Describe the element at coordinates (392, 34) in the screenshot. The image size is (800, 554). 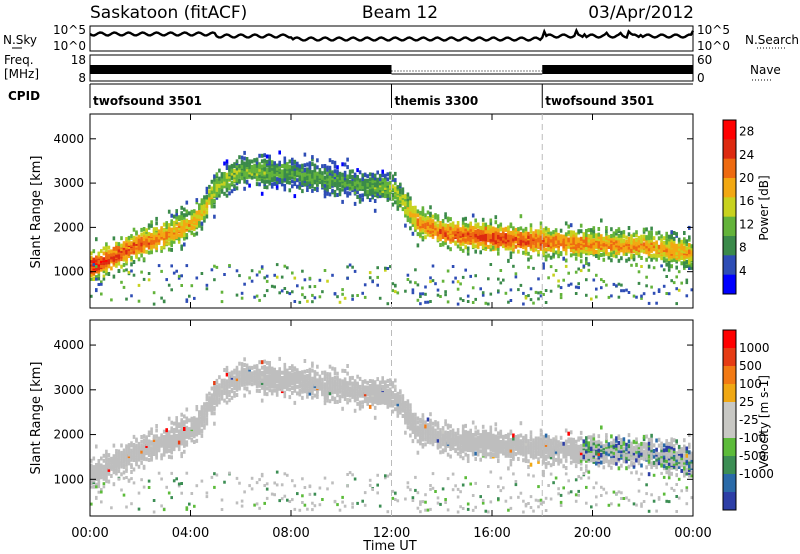
I see `noise-trace` at that location.